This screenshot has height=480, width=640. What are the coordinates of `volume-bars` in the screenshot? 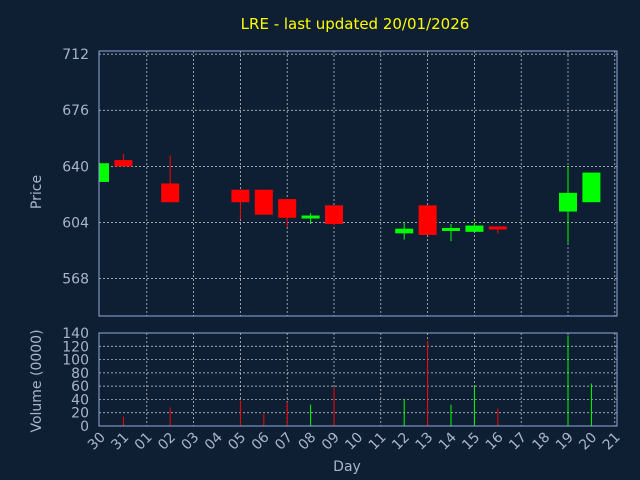 It's located at (357, 380).